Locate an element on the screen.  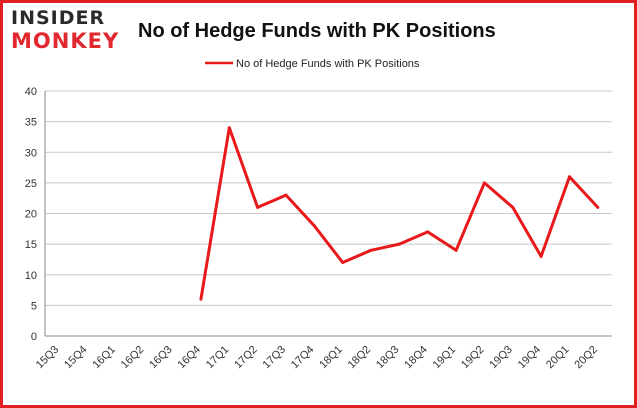
legend: No of Hedge Funds with PK Positions is located at coordinates (312, 64).